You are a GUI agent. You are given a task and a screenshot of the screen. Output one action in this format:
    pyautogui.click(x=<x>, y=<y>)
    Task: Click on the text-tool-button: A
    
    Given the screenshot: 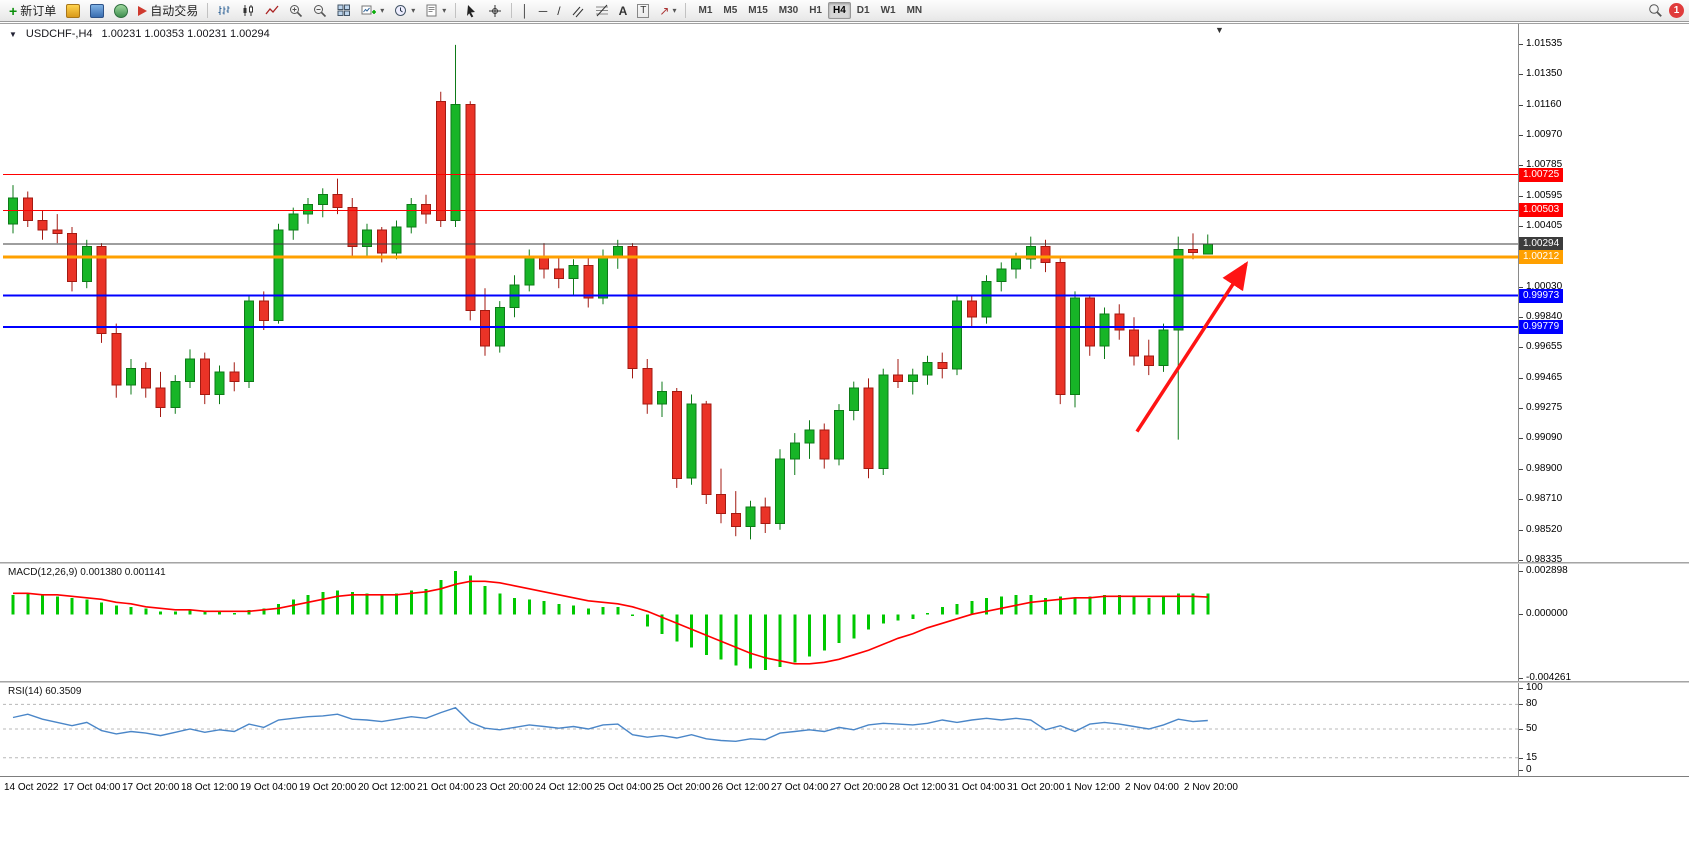 What is the action you would take?
    pyautogui.click(x=623, y=11)
    